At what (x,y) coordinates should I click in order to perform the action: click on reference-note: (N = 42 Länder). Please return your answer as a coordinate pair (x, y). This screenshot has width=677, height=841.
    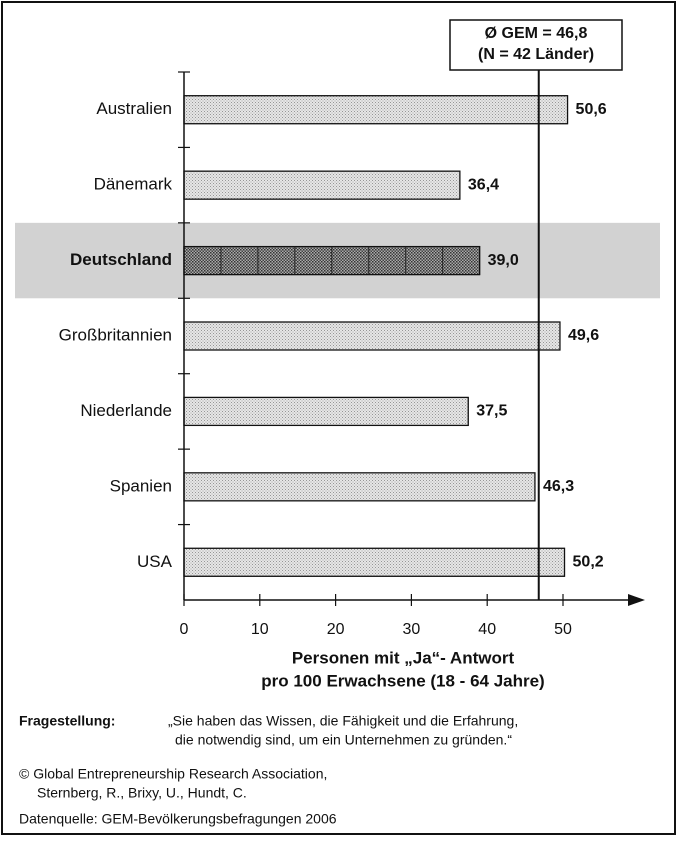
    Looking at the image, I should click on (536, 54).